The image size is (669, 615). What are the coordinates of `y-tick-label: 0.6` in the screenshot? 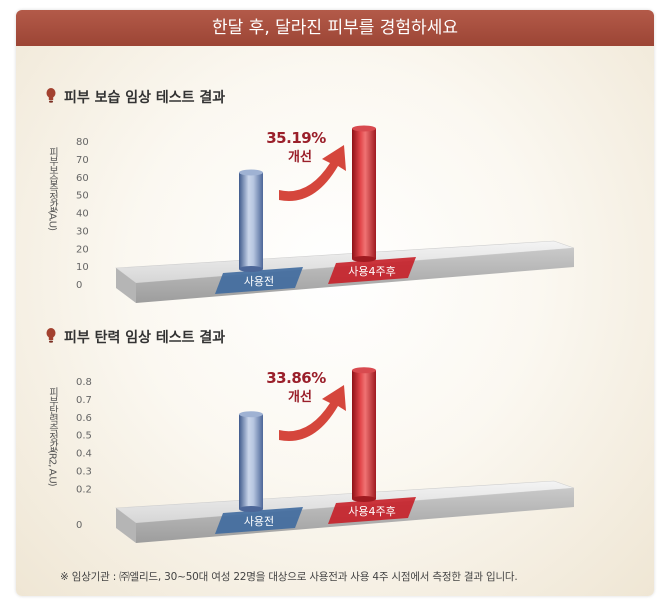 It's located at (84, 418).